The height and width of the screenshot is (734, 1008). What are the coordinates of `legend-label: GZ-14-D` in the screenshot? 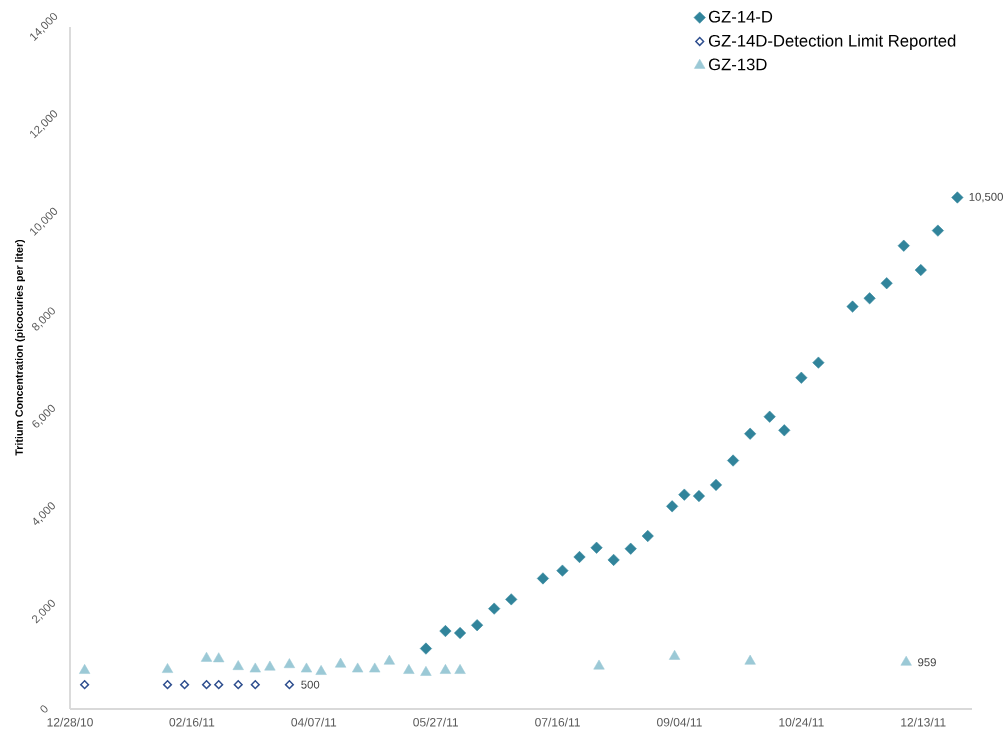 It's located at (740, 16).